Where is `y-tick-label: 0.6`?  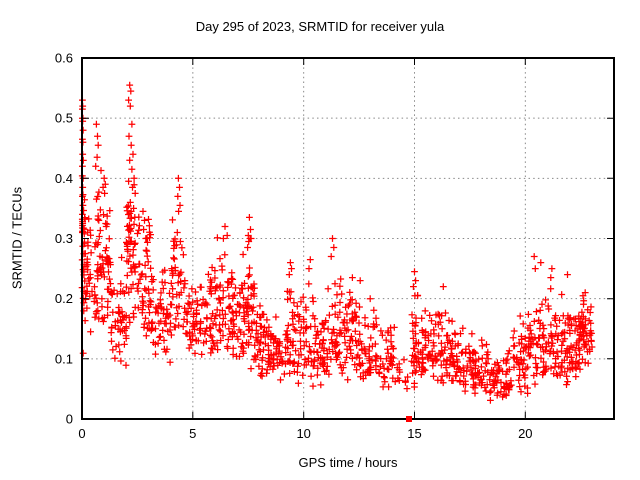
y-tick-label: 0.6 is located at coordinates (64, 58).